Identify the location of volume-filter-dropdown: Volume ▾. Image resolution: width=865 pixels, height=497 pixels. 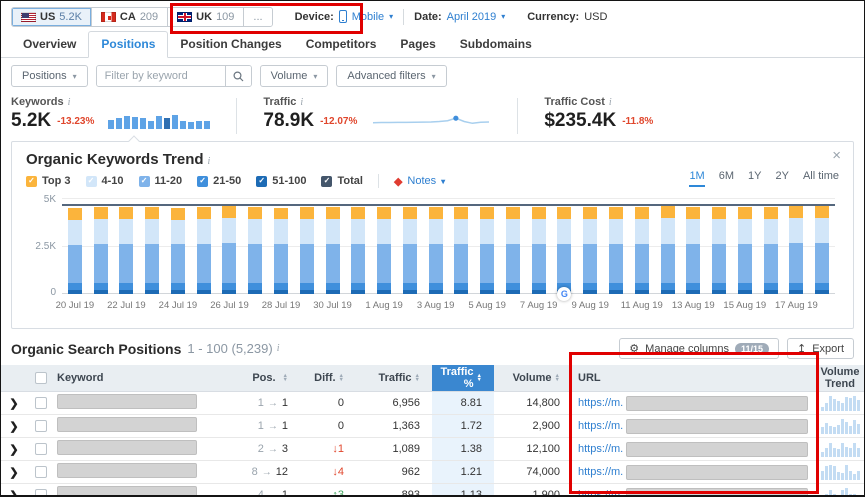
(294, 76).